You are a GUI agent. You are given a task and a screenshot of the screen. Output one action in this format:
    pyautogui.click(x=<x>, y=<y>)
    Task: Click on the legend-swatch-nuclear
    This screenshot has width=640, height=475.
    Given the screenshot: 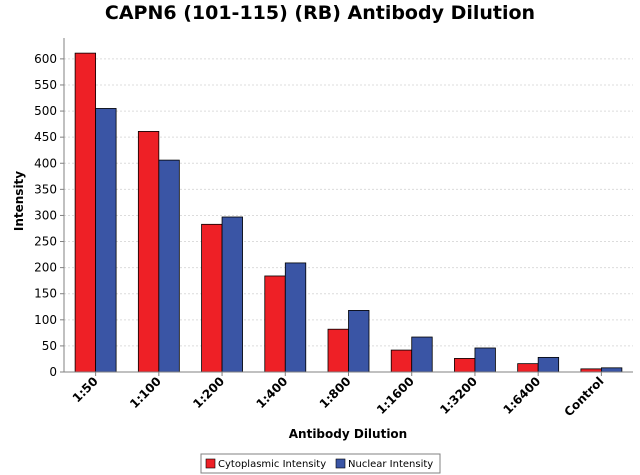 What is the action you would take?
    pyautogui.click(x=340, y=463)
    